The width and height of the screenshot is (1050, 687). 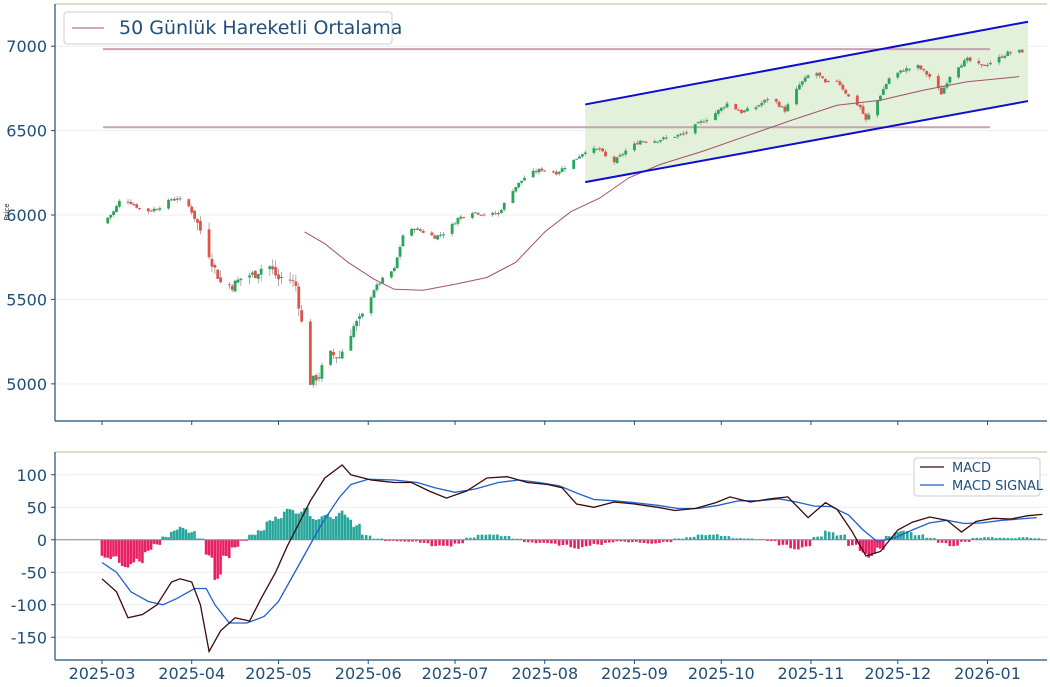 What do you see at coordinates (29, 637) in the screenshot?
I see `macd-y-tick-label: -150` at bounding box center [29, 637].